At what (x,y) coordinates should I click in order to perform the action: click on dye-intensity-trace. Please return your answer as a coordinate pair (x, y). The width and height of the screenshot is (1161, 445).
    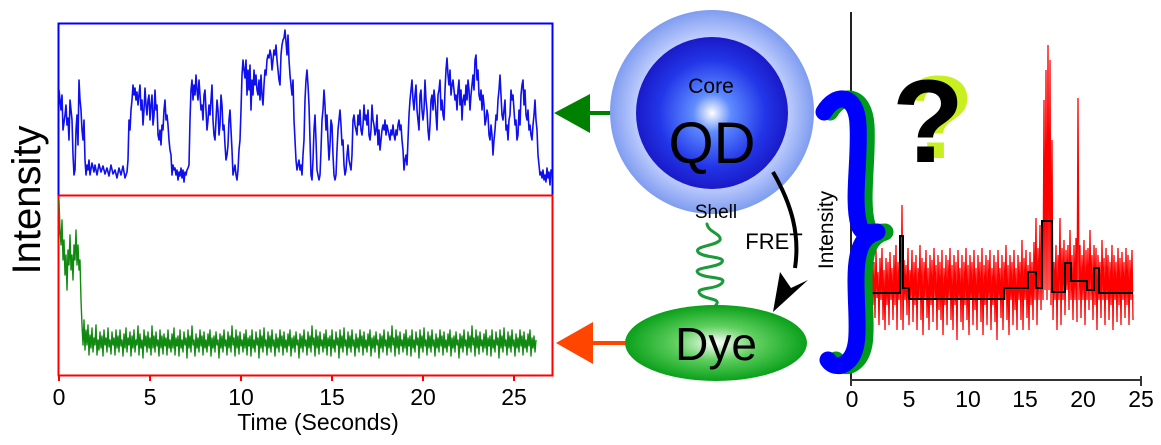
    Looking at the image, I should click on (297, 279).